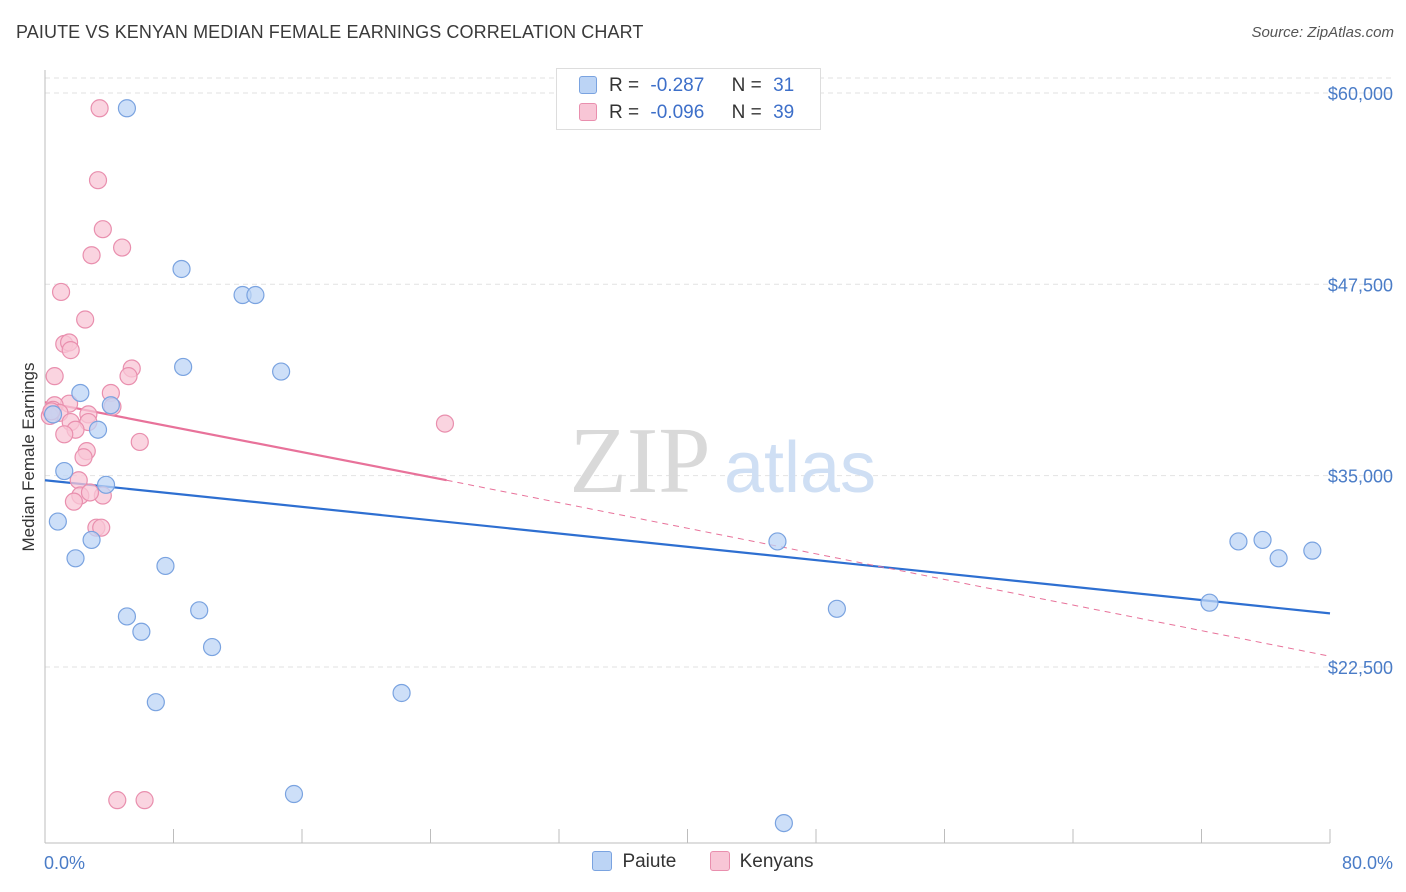  Describe the element at coordinates (1360, 94) in the screenshot. I see `y-tick-label: $60,000` at that location.